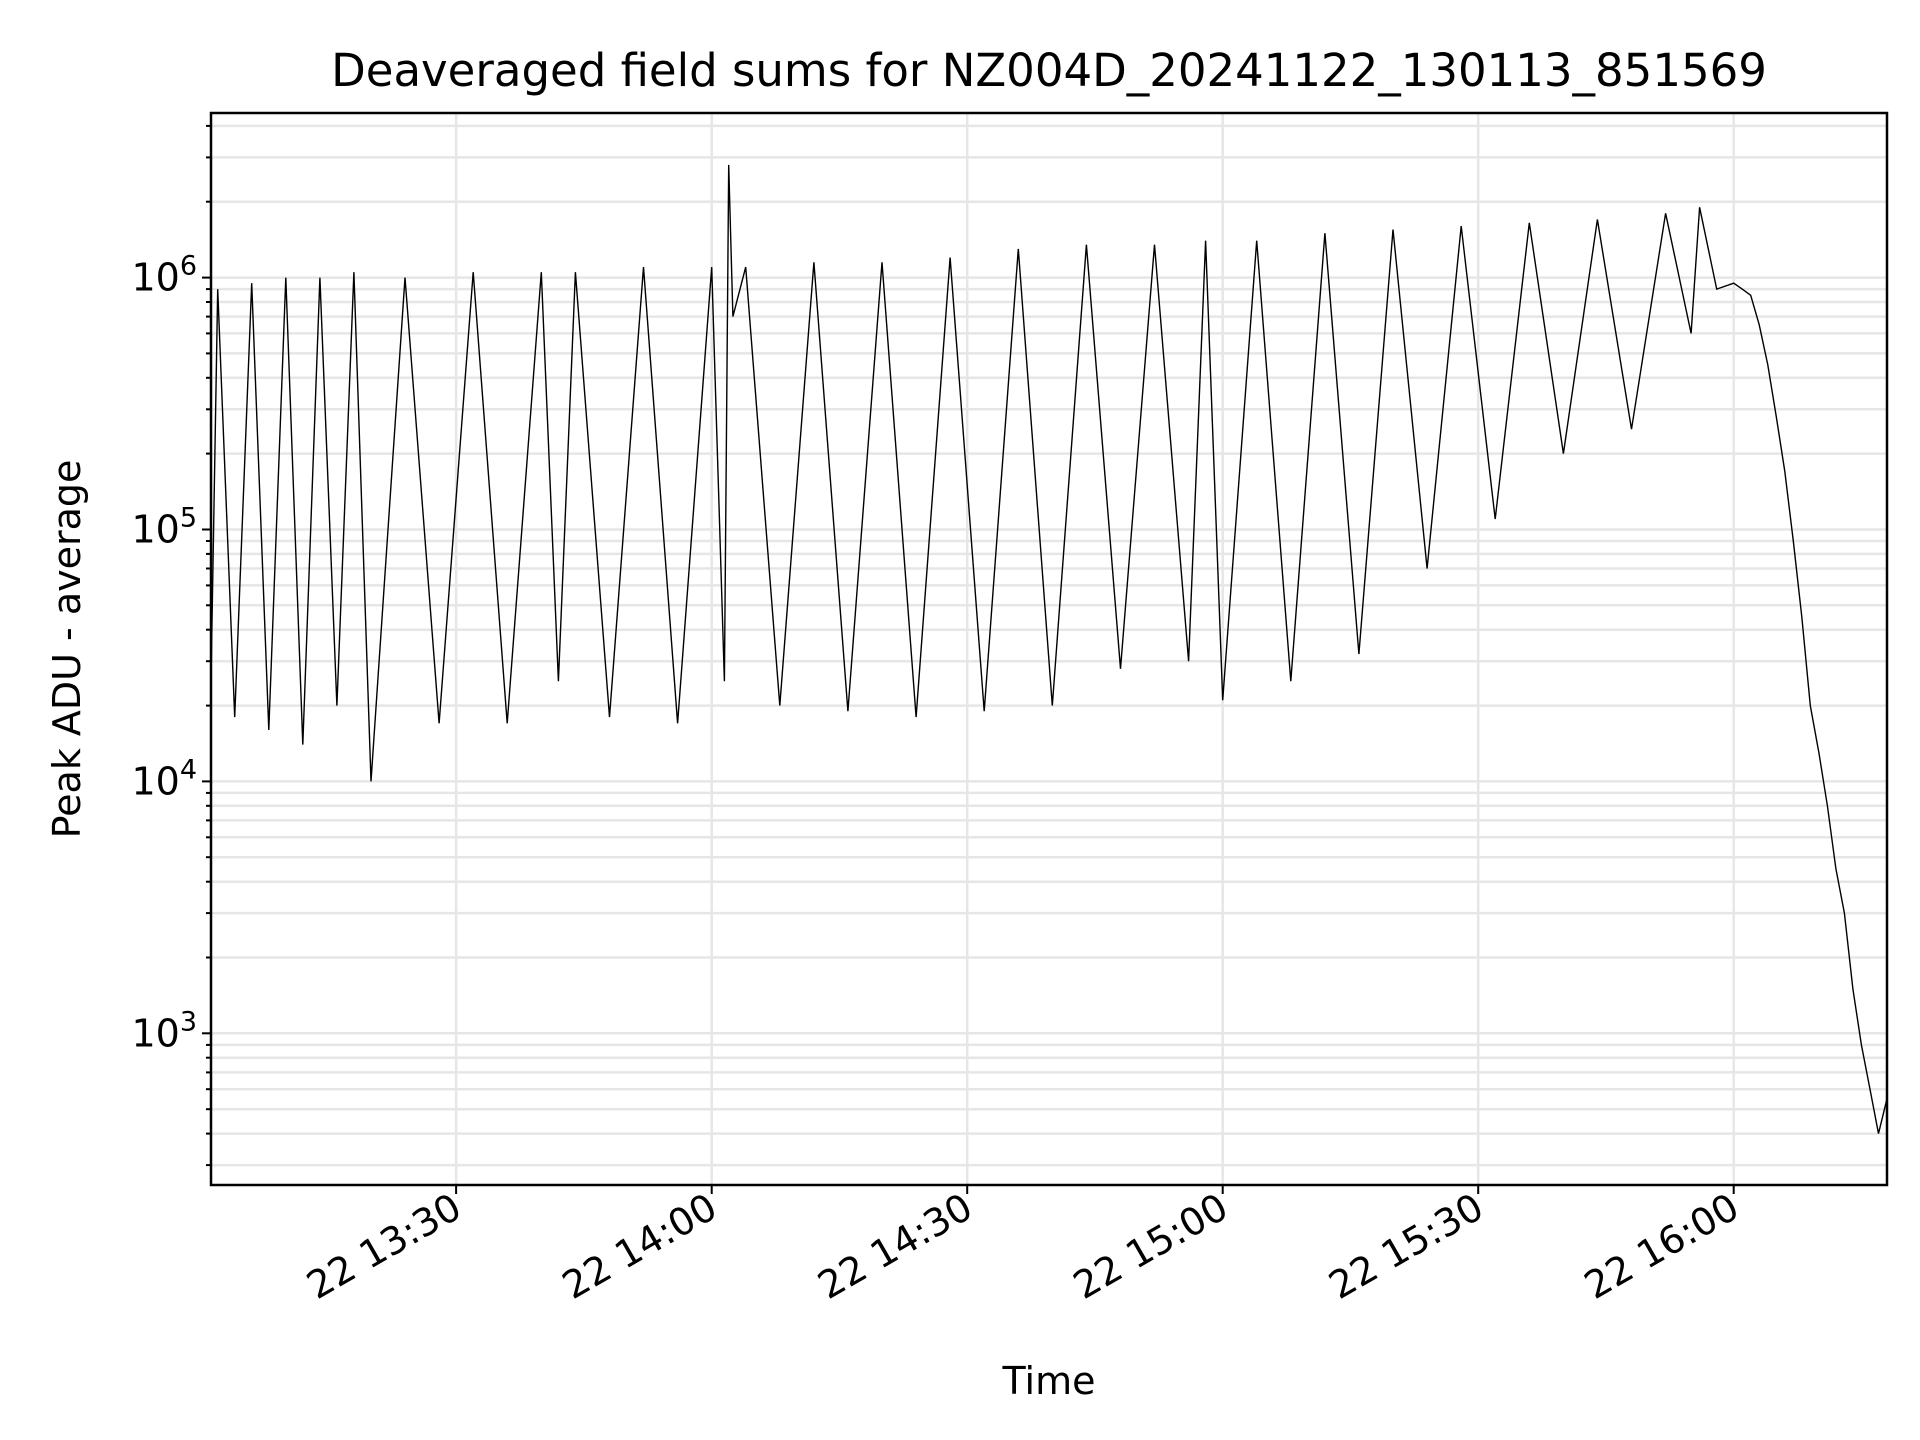 This screenshot has width=1920, height=1440. What do you see at coordinates (164, 778) in the screenshot?
I see `y-tick-label: 104` at bounding box center [164, 778].